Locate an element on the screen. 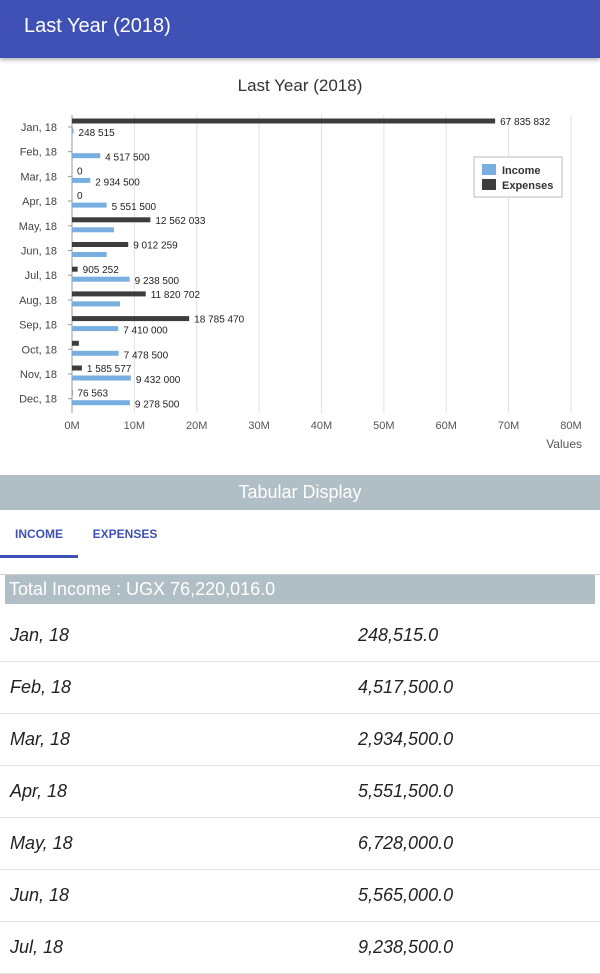  legend-income-swatch is located at coordinates (489, 169).